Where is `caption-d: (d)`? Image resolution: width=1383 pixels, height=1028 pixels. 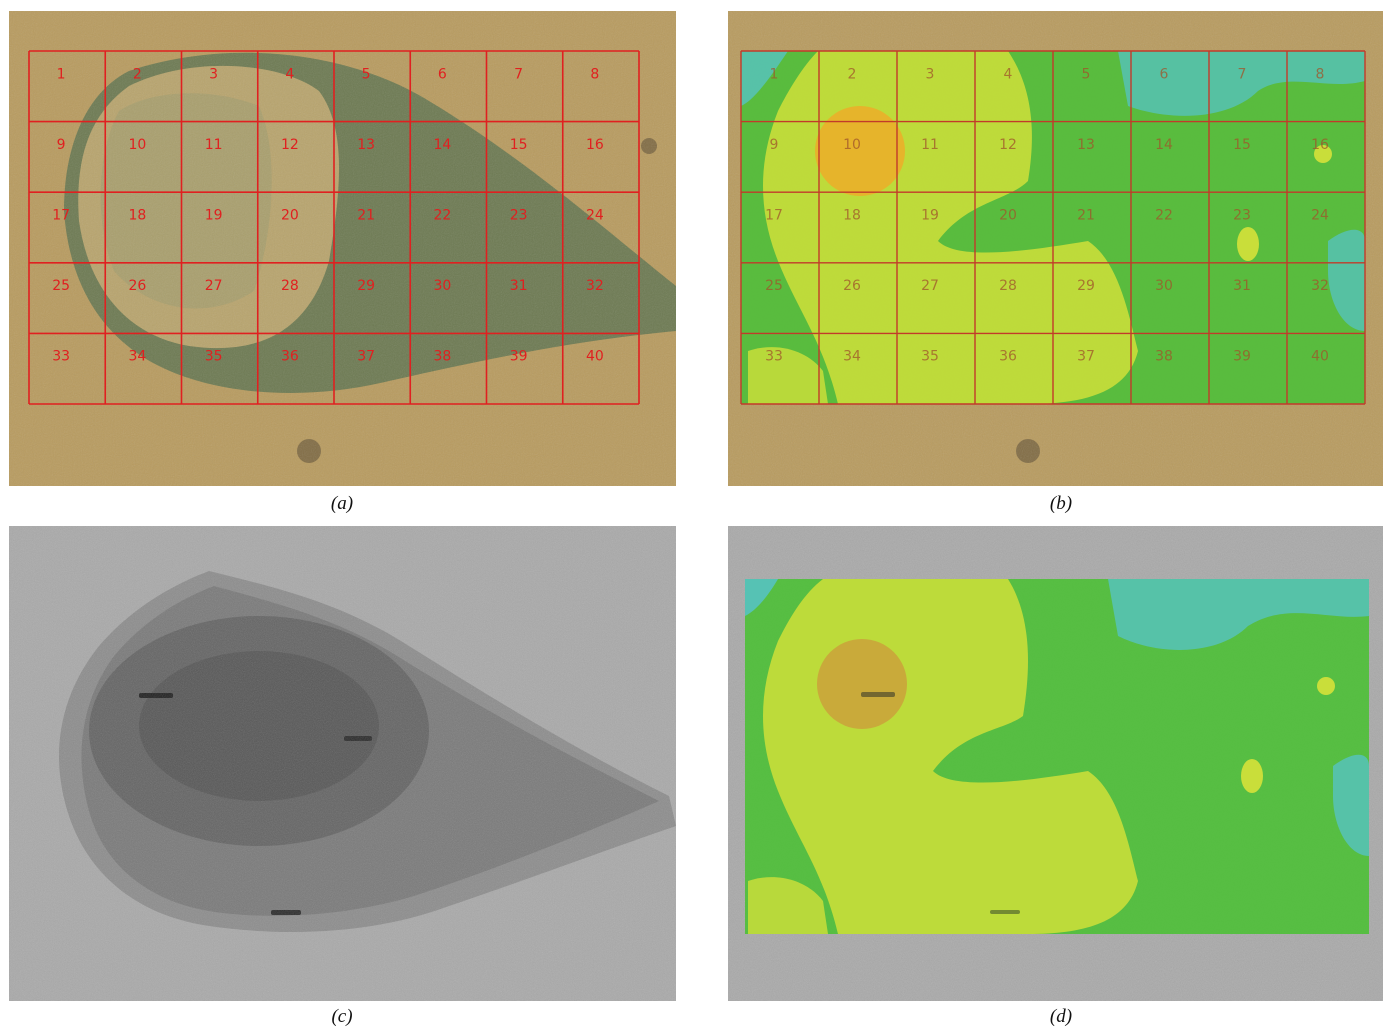
caption-d: (d) is located at coordinates (1061, 1016).